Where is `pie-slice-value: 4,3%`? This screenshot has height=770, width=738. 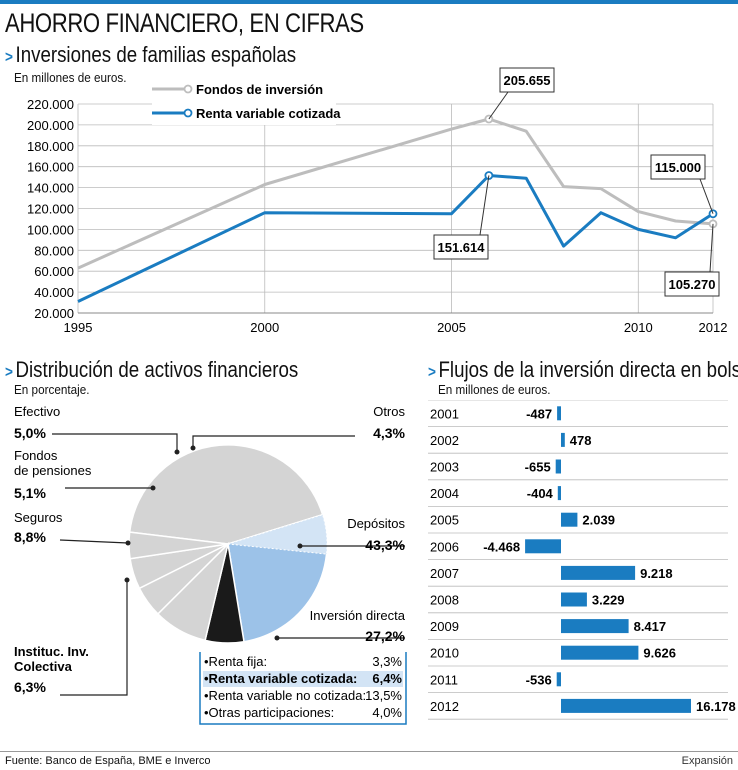
pie-slice-value: 4,3% is located at coordinates (389, 433).